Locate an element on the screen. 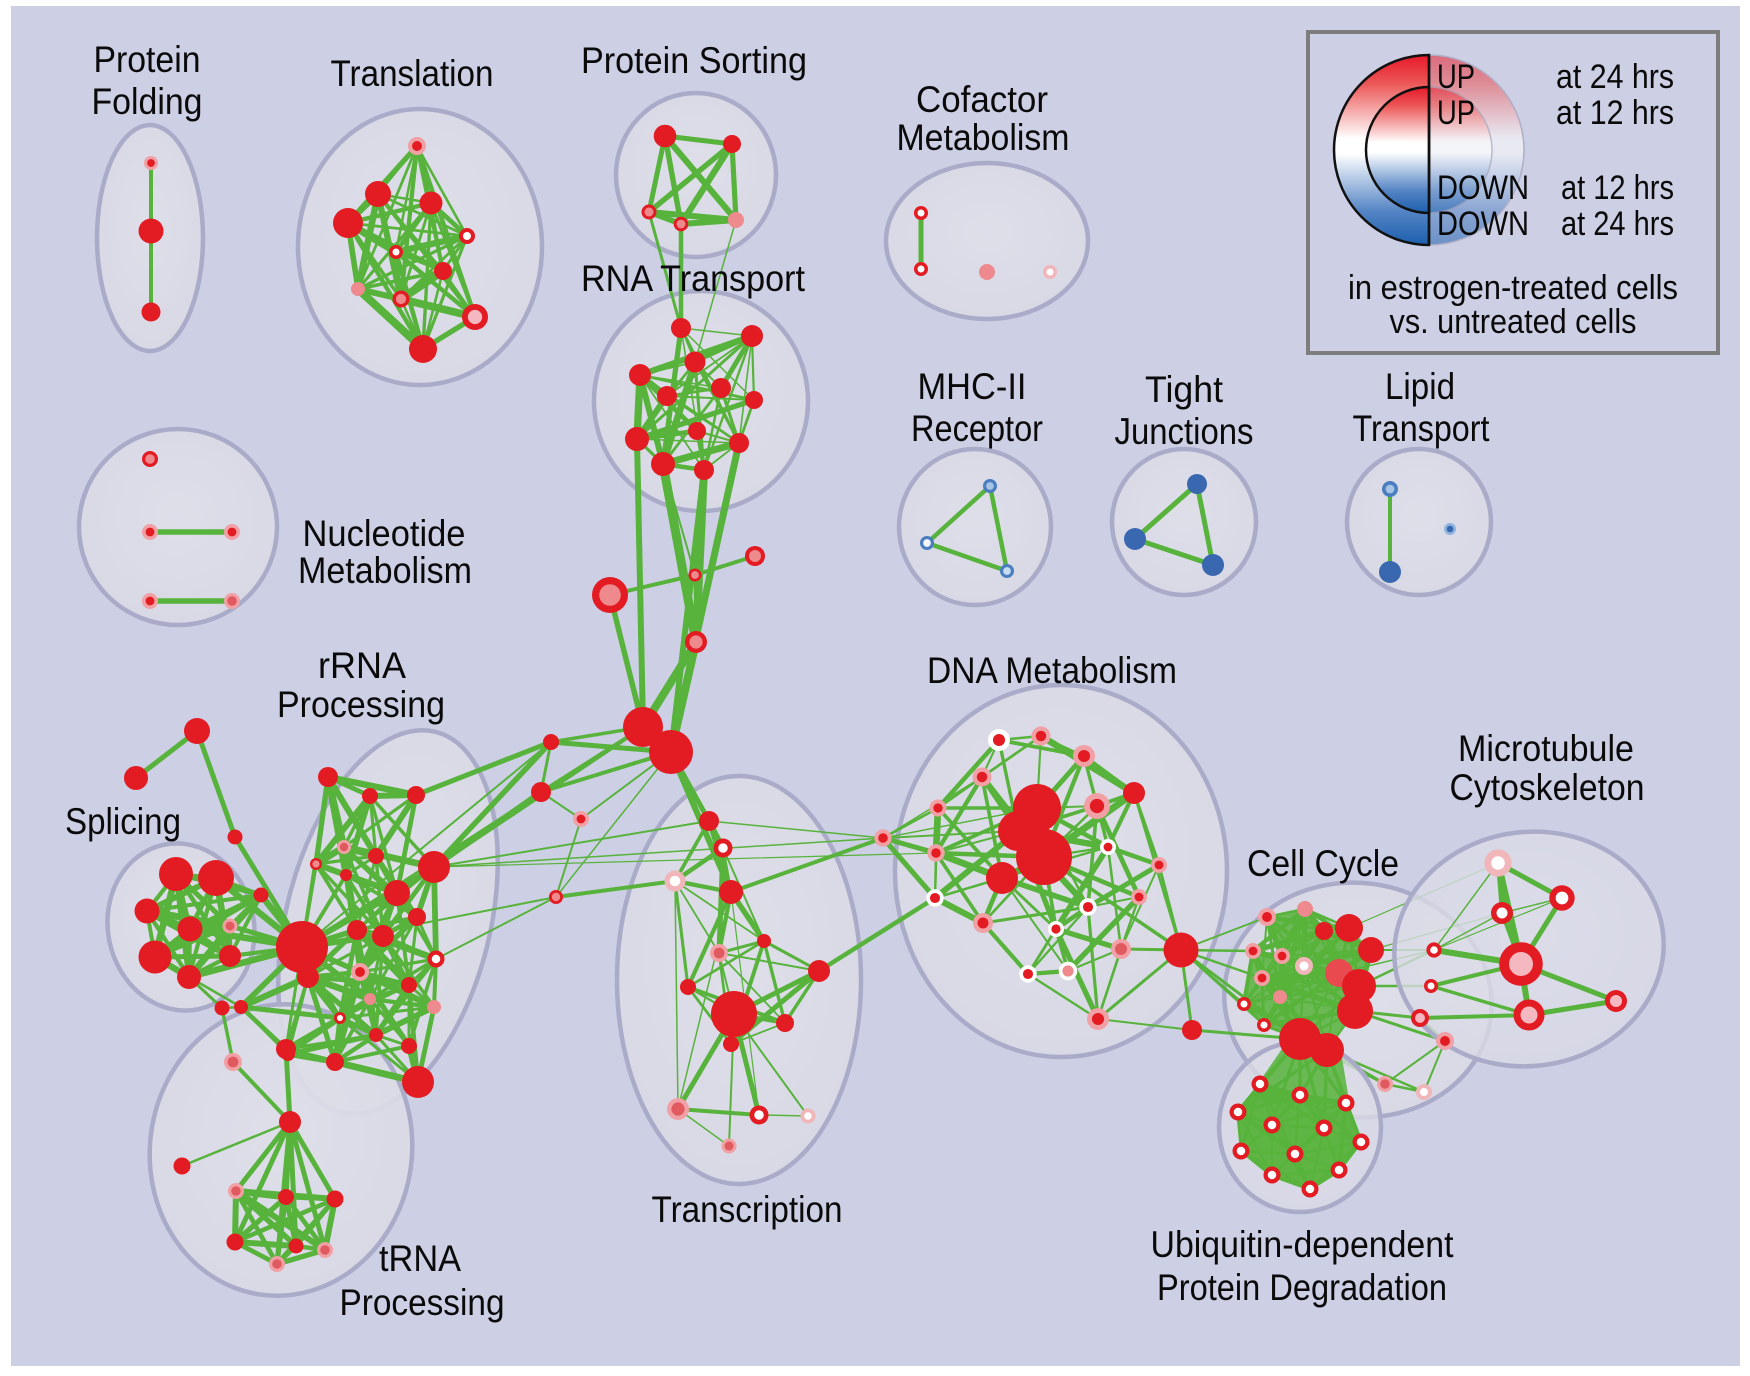 The image size is (1750, 1376). svg-text: rRNA is located at coordinates (362, 665).